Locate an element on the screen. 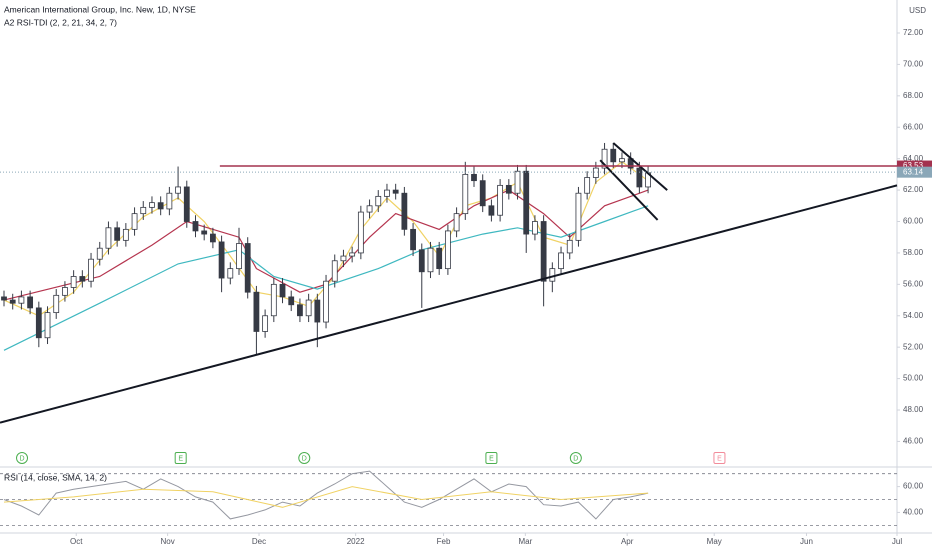  currency: USD is located at coordinates (917, 10).